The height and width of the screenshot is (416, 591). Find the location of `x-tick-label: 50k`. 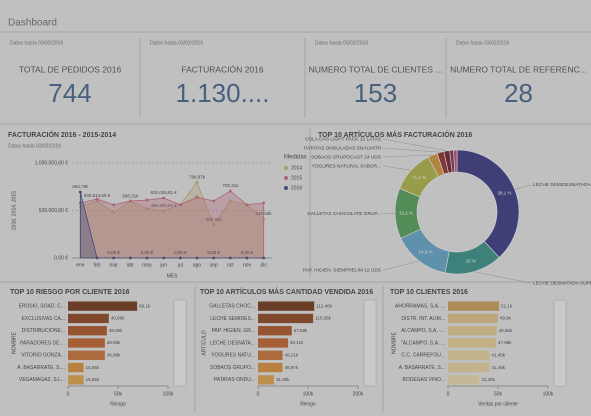

x-tick-label: 50k is located at coordinates (118, 394).